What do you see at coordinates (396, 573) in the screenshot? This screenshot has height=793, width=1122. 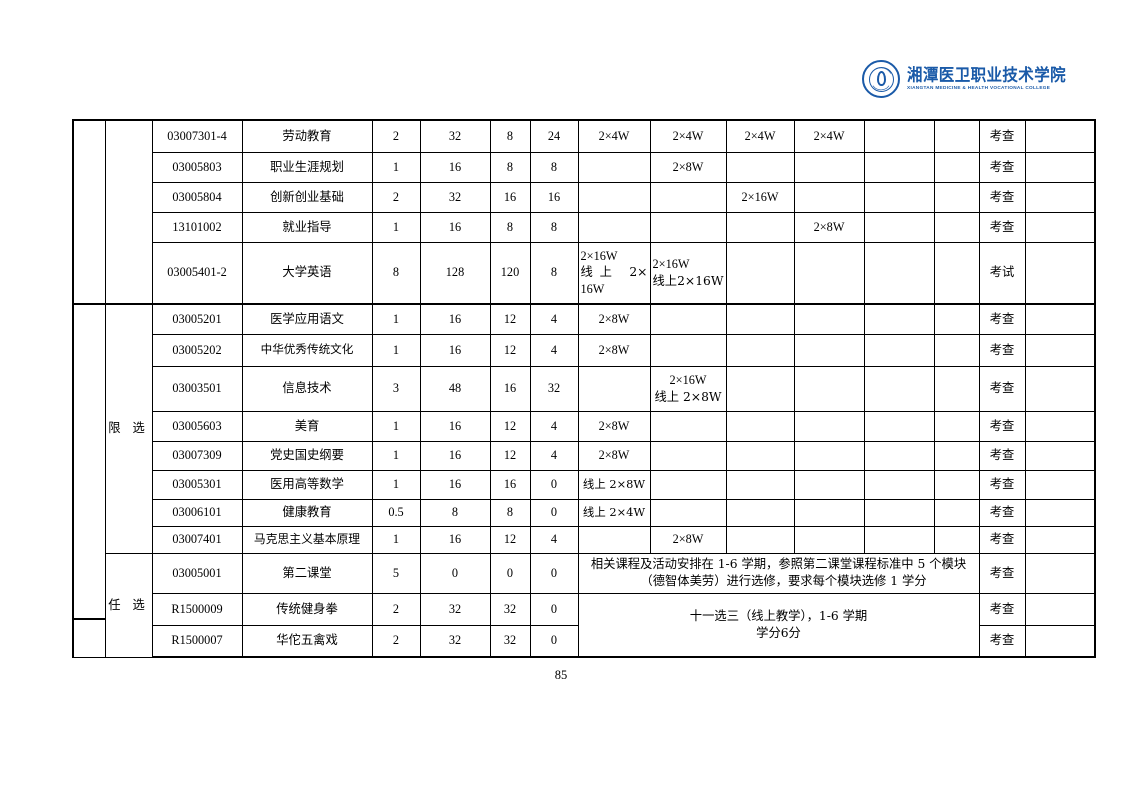 I see `course-credit: 5` at bounding box center [396, 573].